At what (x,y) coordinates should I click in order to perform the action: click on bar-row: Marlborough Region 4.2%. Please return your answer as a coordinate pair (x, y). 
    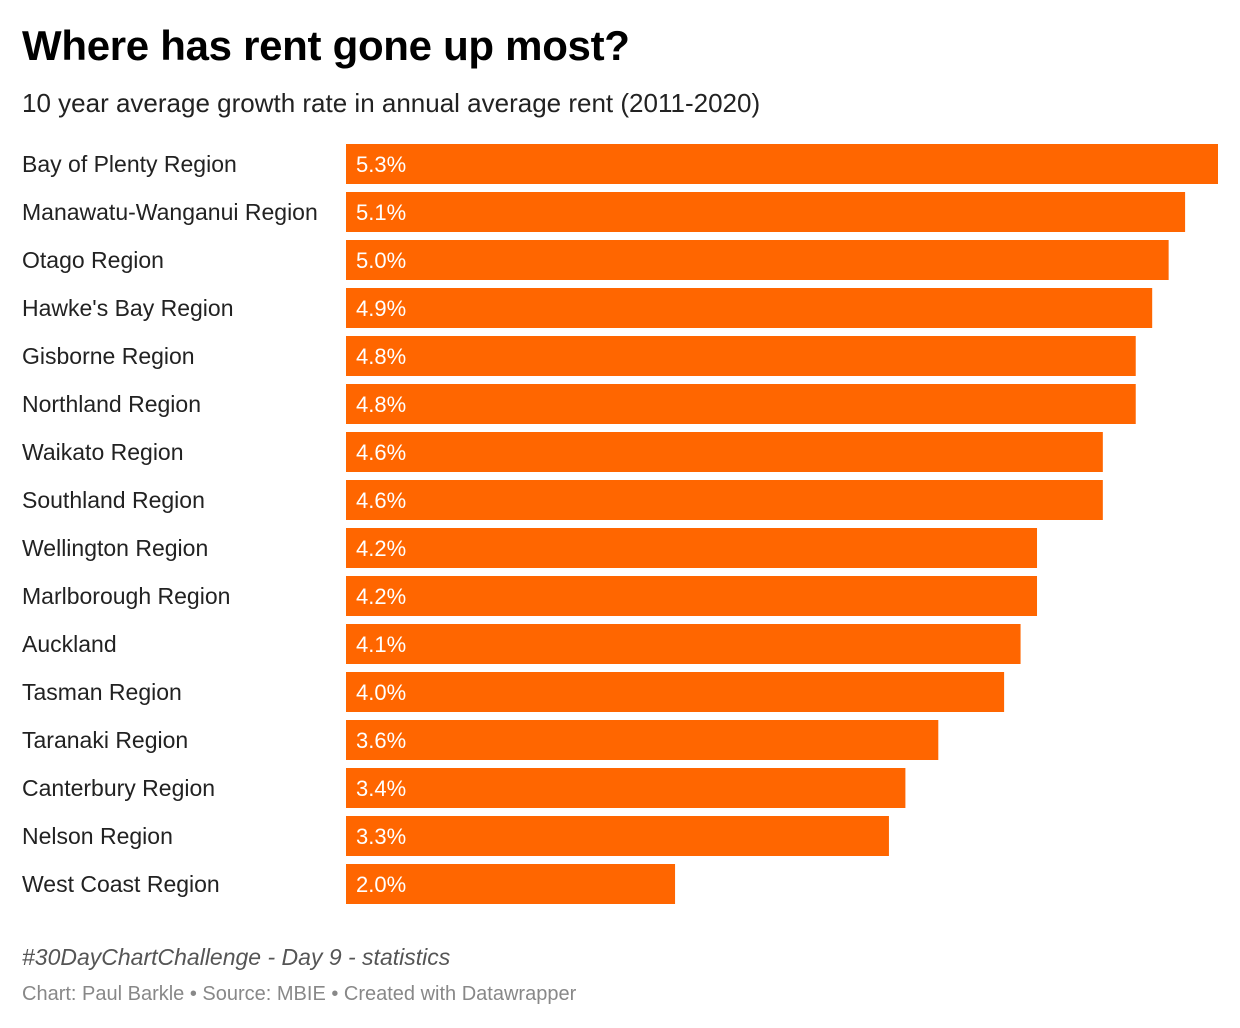
    Looking at the image, I should click on (530, 596).